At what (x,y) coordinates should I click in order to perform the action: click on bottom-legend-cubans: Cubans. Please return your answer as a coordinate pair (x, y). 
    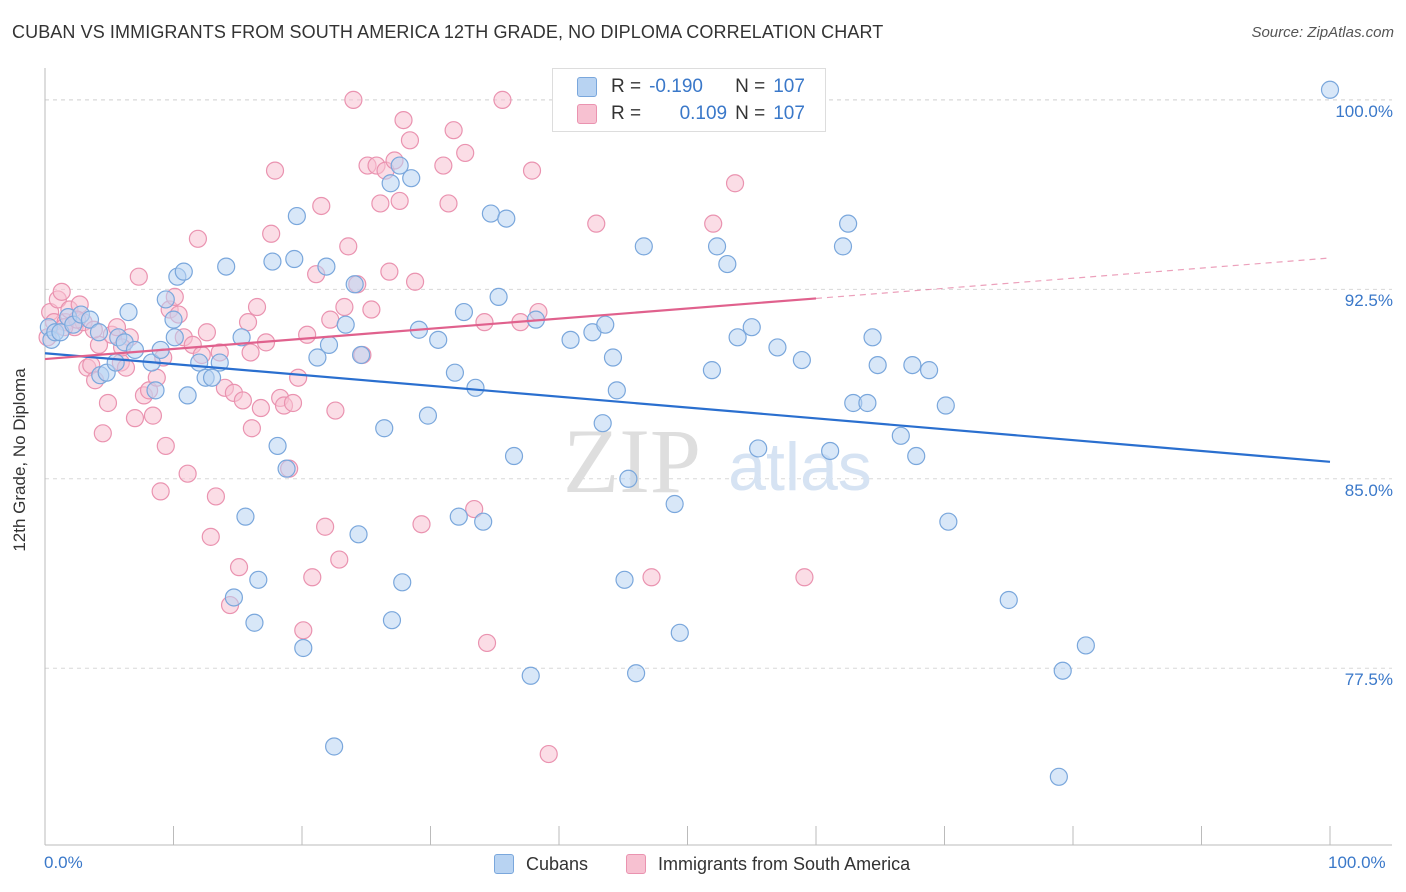
    Looking at the image, I should click on (541, 864).